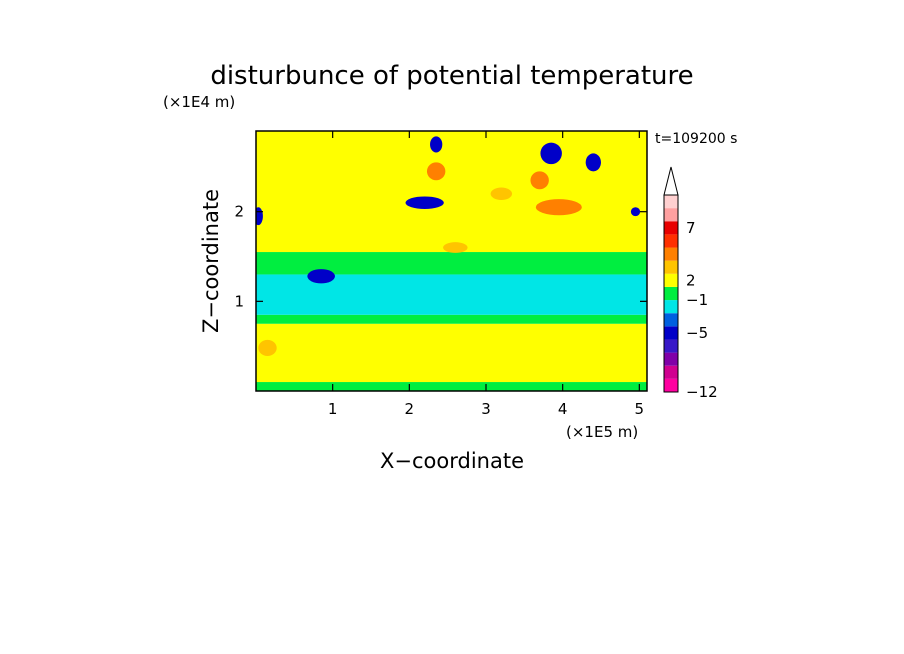 The height and width of the screenshot is (654, 904). Describe the element at coordinates (199, 102) in the screenshot. I see `y-scale-label: (×1E4 m)` at that location.